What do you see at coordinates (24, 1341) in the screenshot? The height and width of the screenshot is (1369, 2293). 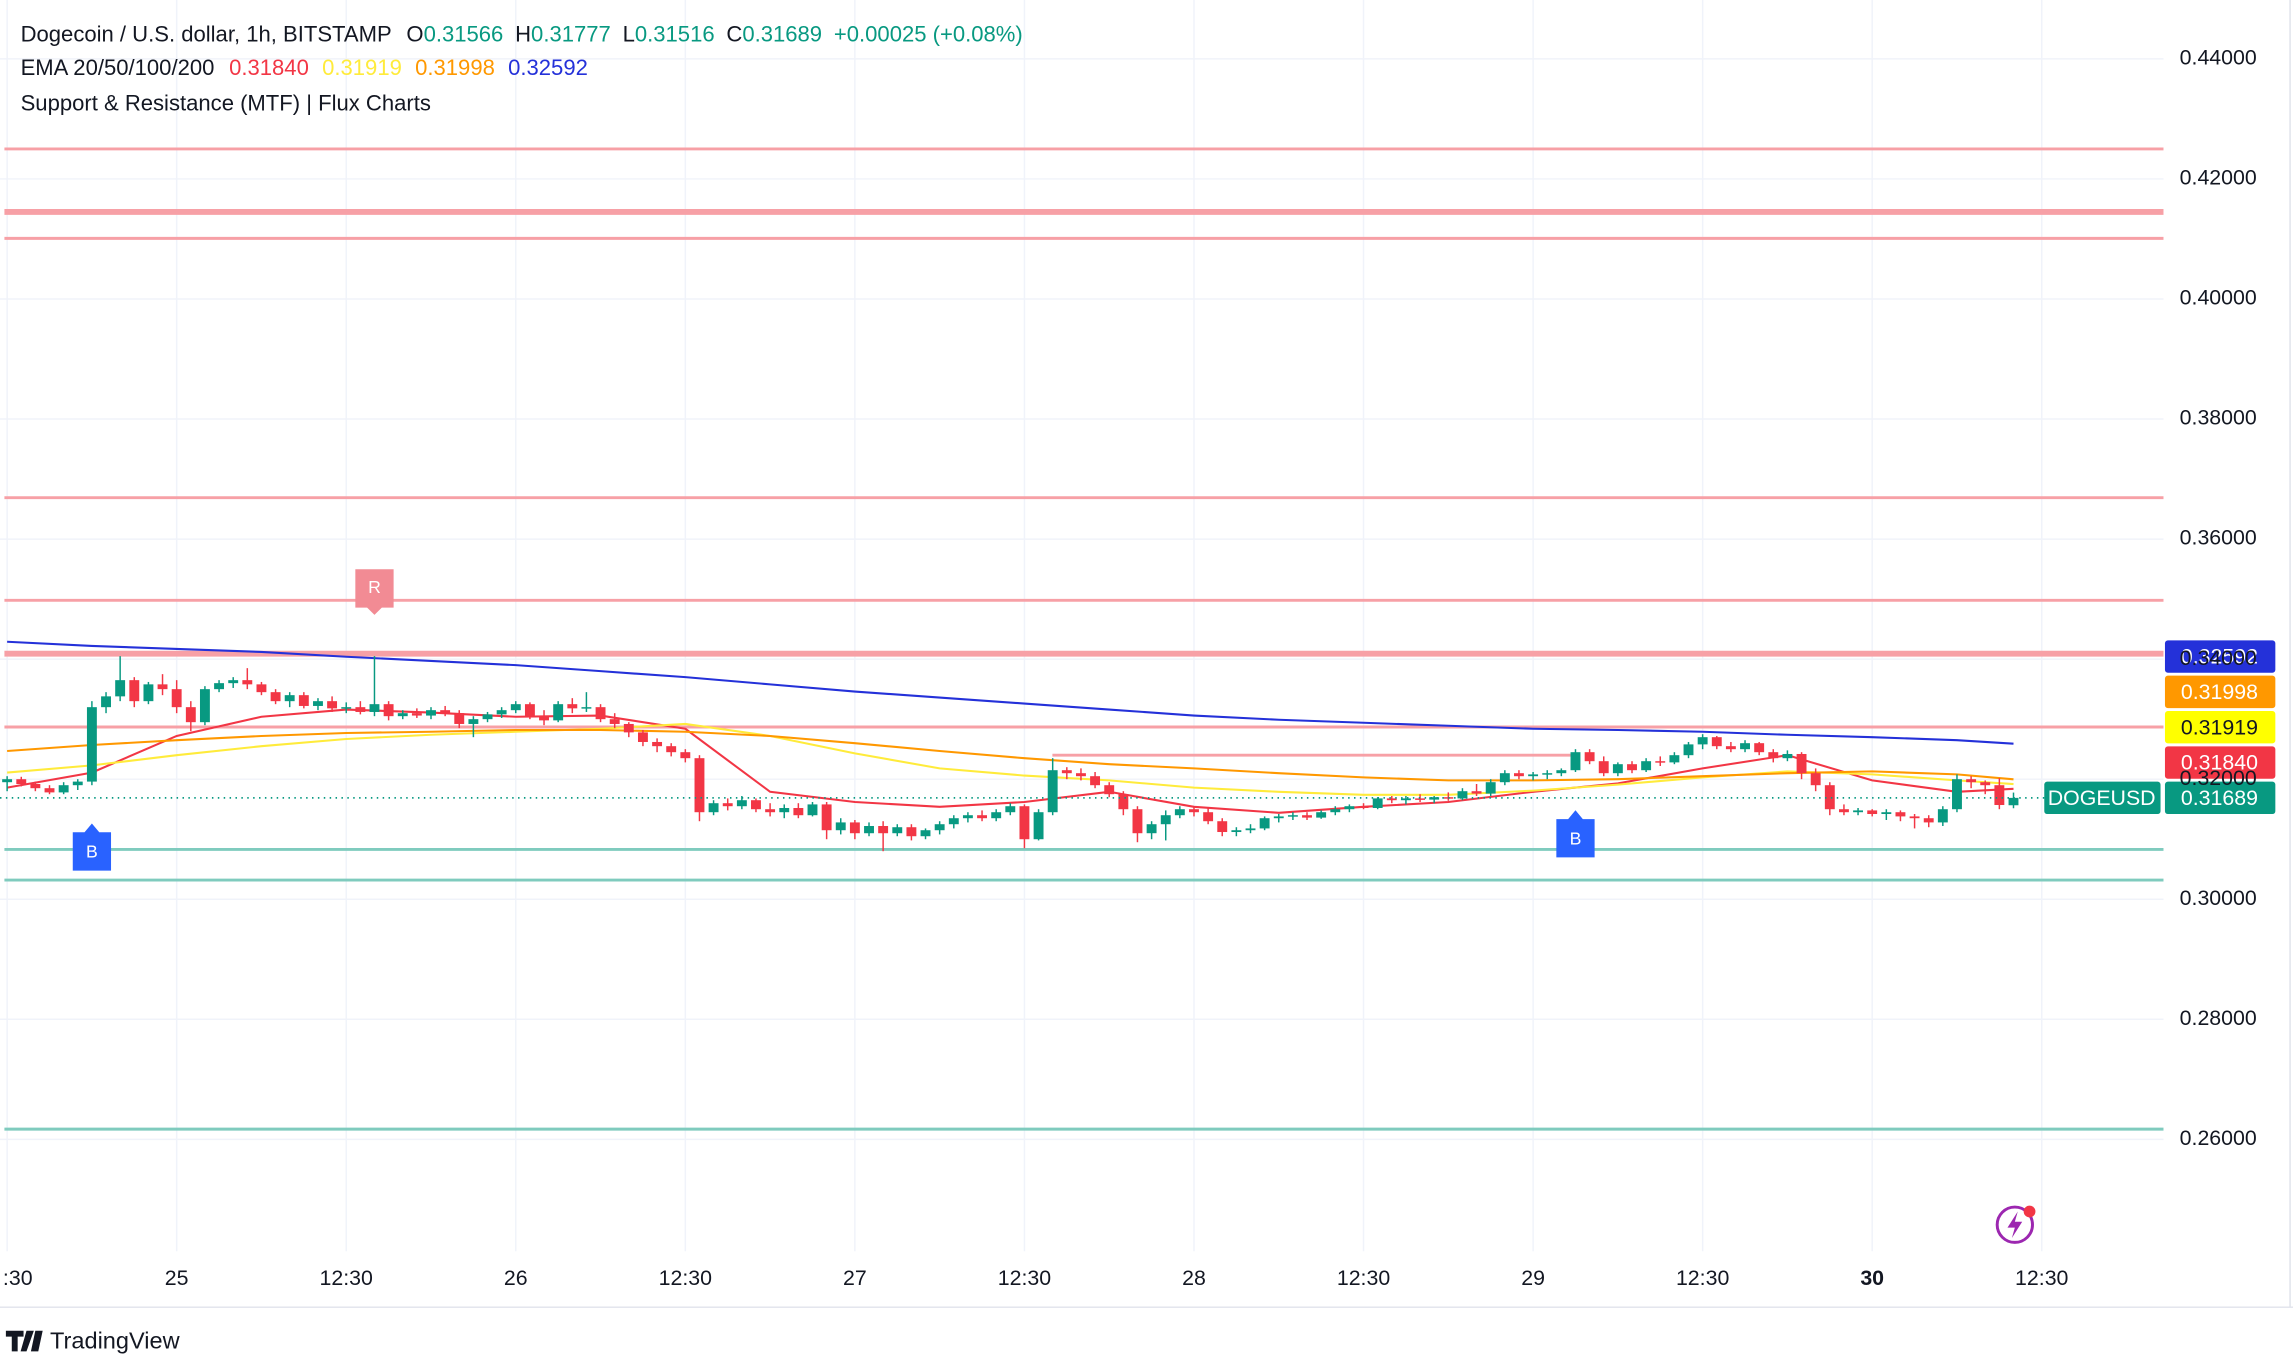 I see `logo-mark` at bounding box center [24, 1341].